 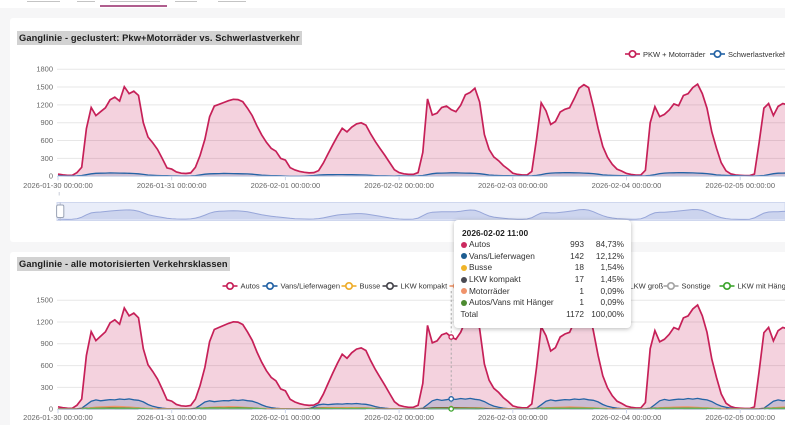 I want to click on svg-text: 1800, so click(x=44, y=69).